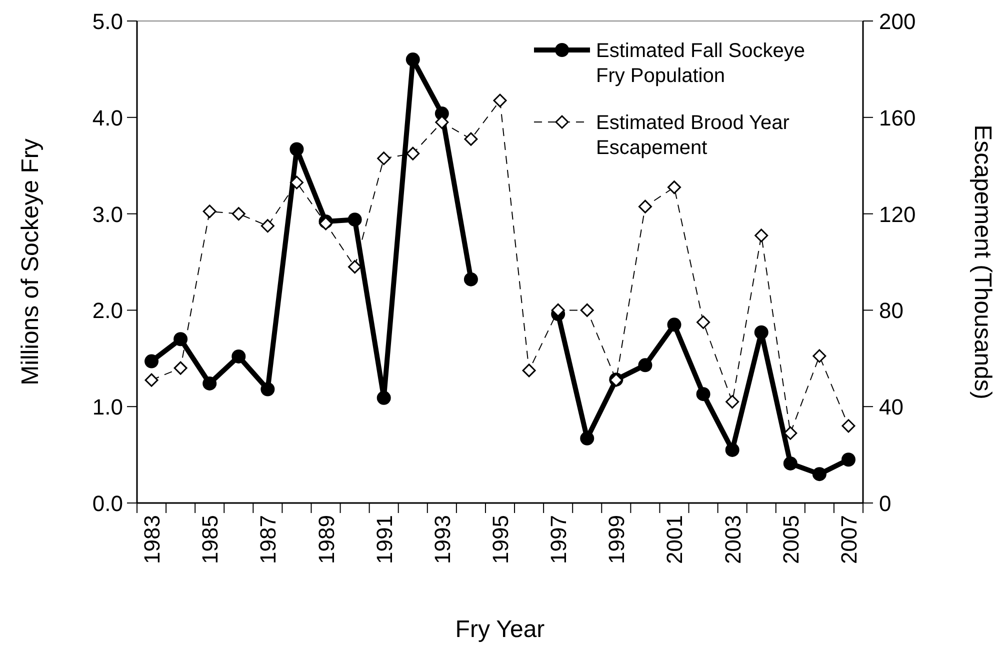 The image size is (1000, 653). I want to click on x-tick-label: 1983, so click(152, 539).